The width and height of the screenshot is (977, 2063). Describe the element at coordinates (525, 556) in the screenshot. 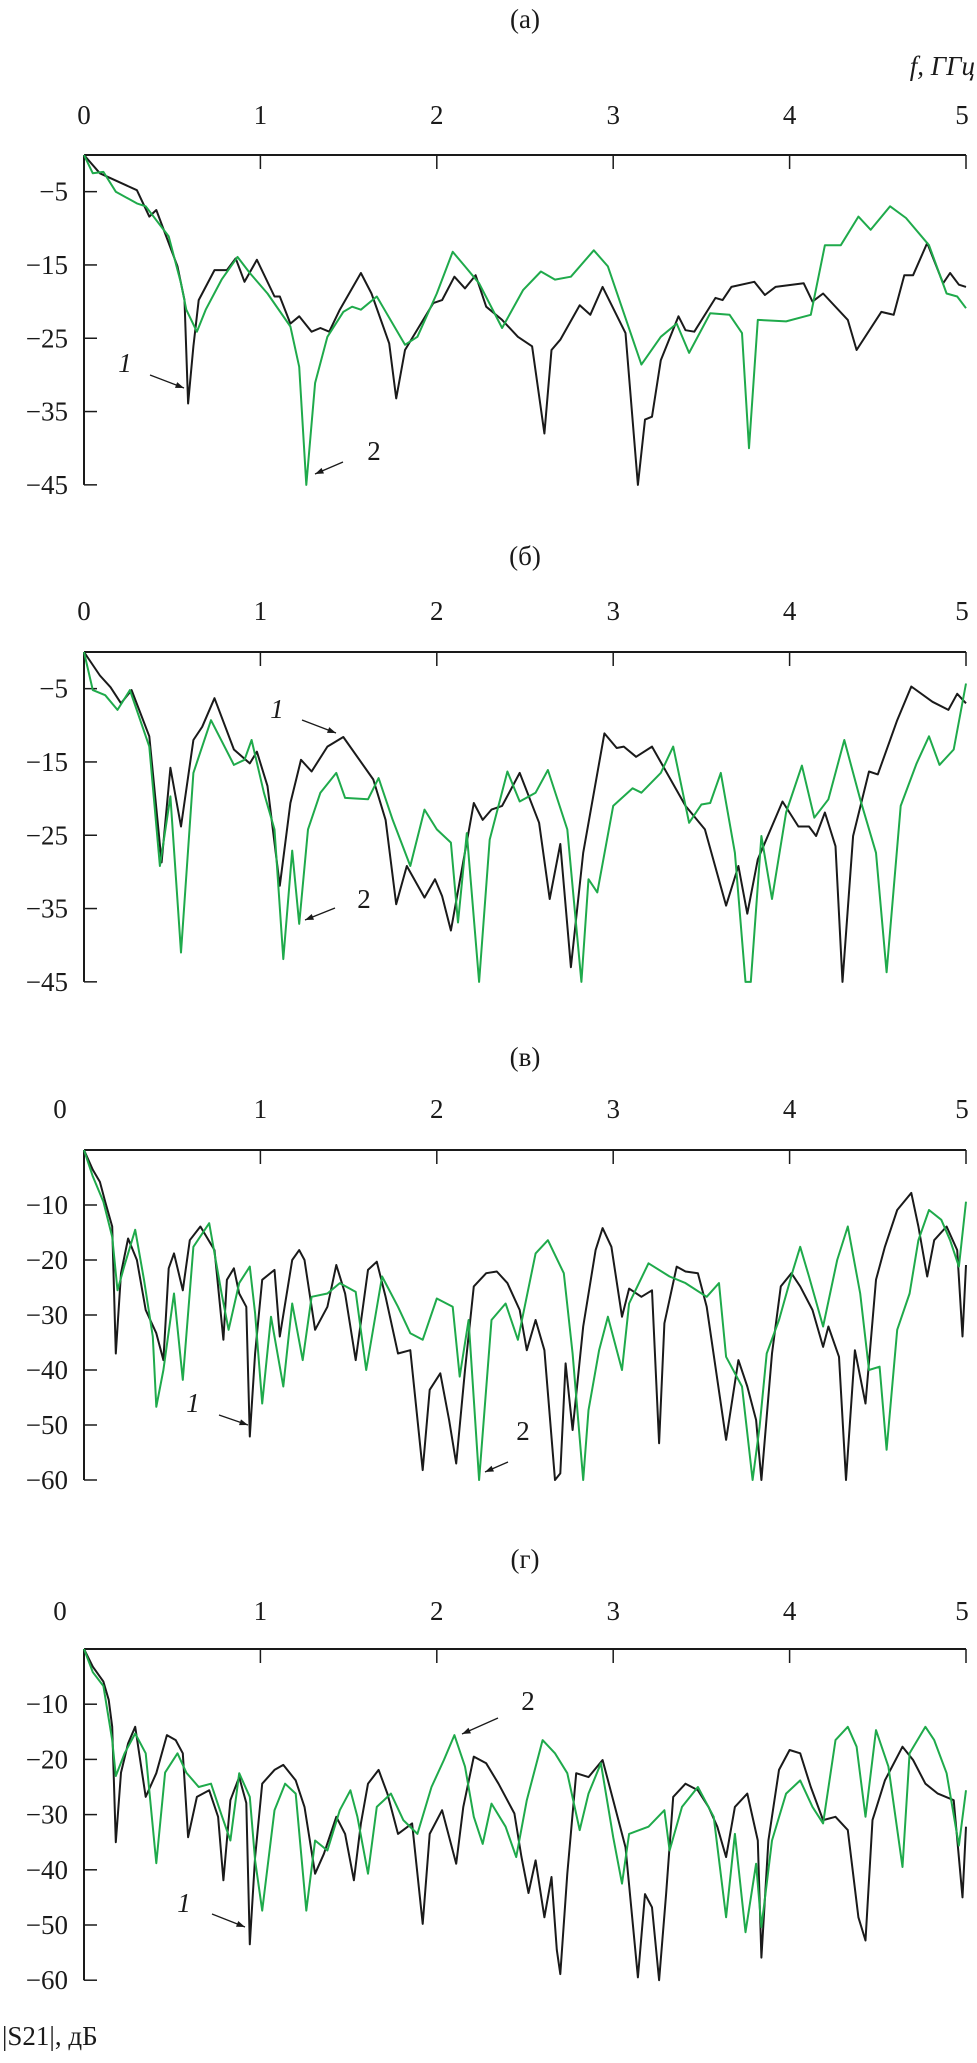

I see `panel-title: (б)` at that location.